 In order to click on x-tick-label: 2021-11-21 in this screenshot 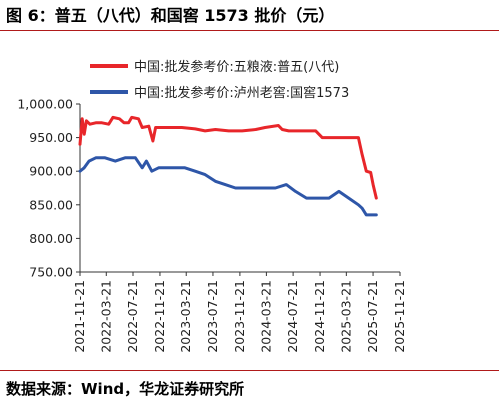, I will do `click(79, 316)`.